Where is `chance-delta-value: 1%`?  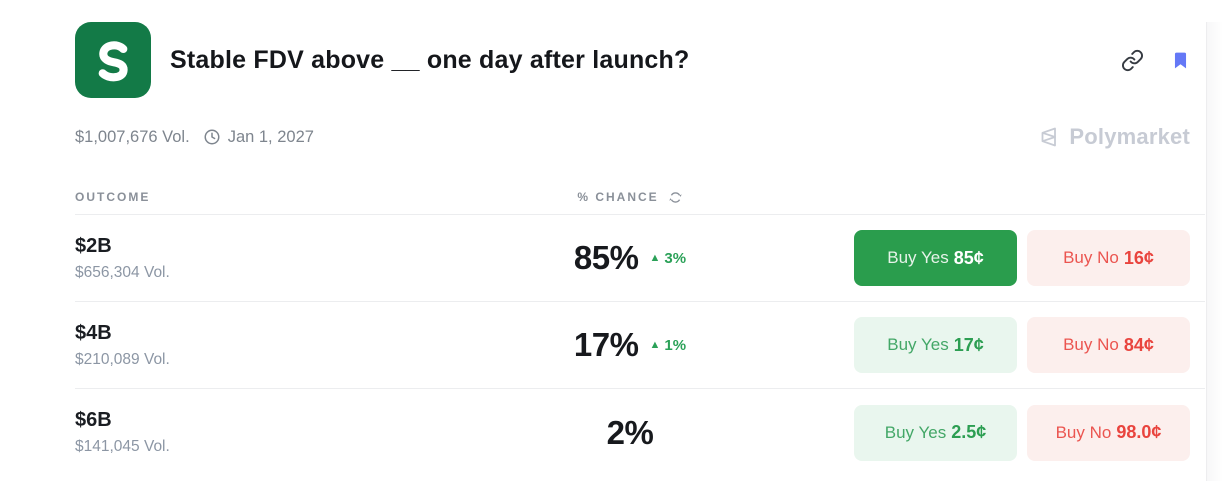 chance-delta-value: 1% is located at coordinates (675, 345).